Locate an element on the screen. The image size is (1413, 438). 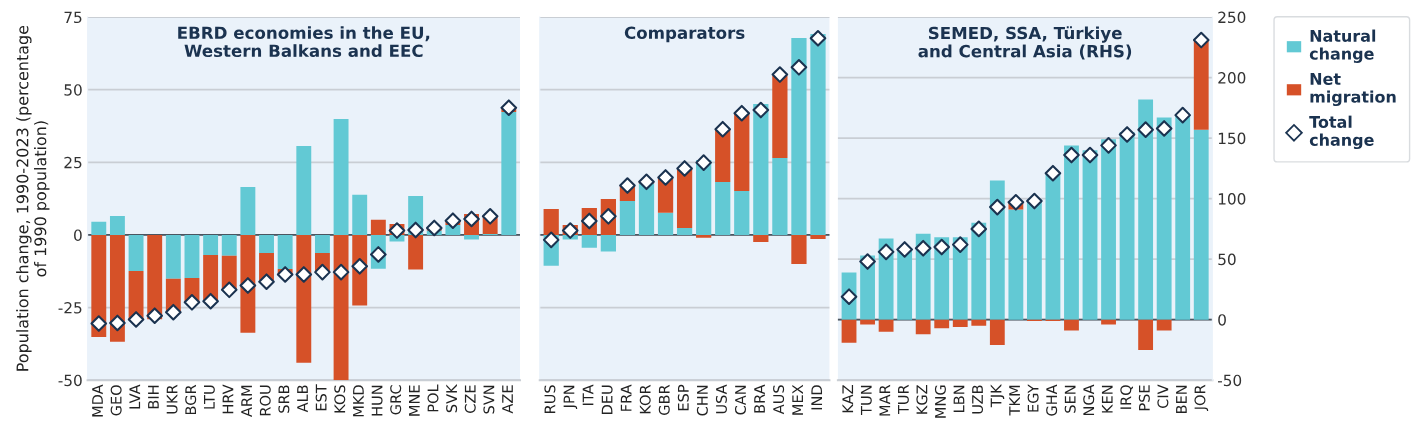
x-tick-label: AZE is located at coordinates (507, 399).